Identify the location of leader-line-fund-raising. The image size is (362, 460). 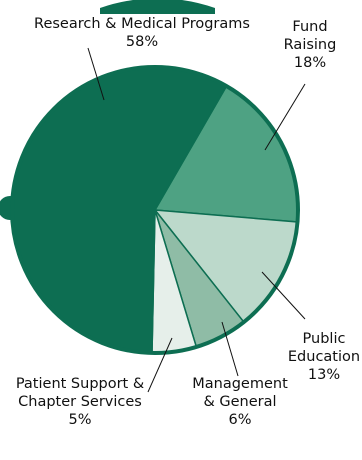
(285, 117).